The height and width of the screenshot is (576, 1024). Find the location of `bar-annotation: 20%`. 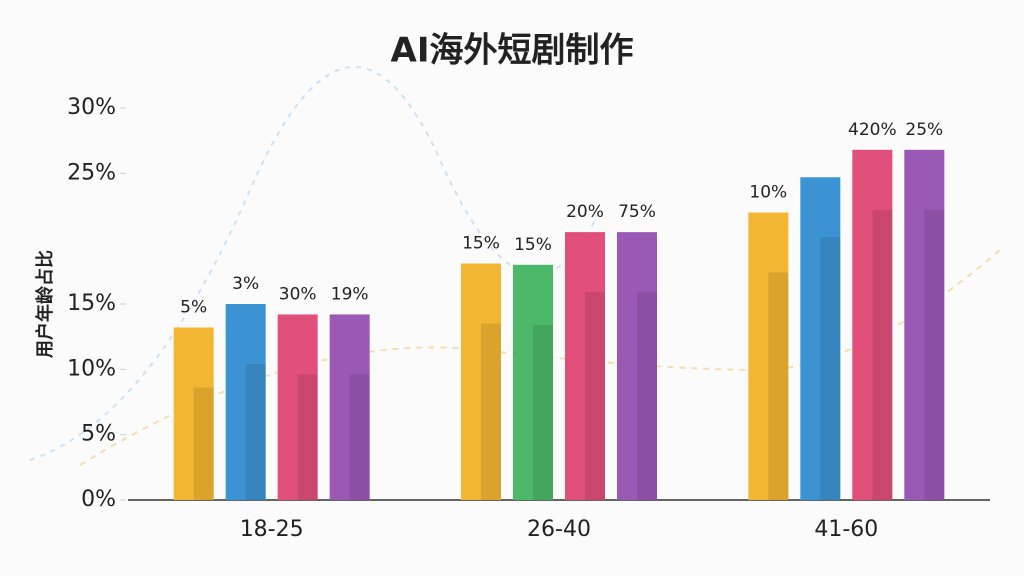

bar-annotation: 20% is located at coordinates (585, 212).